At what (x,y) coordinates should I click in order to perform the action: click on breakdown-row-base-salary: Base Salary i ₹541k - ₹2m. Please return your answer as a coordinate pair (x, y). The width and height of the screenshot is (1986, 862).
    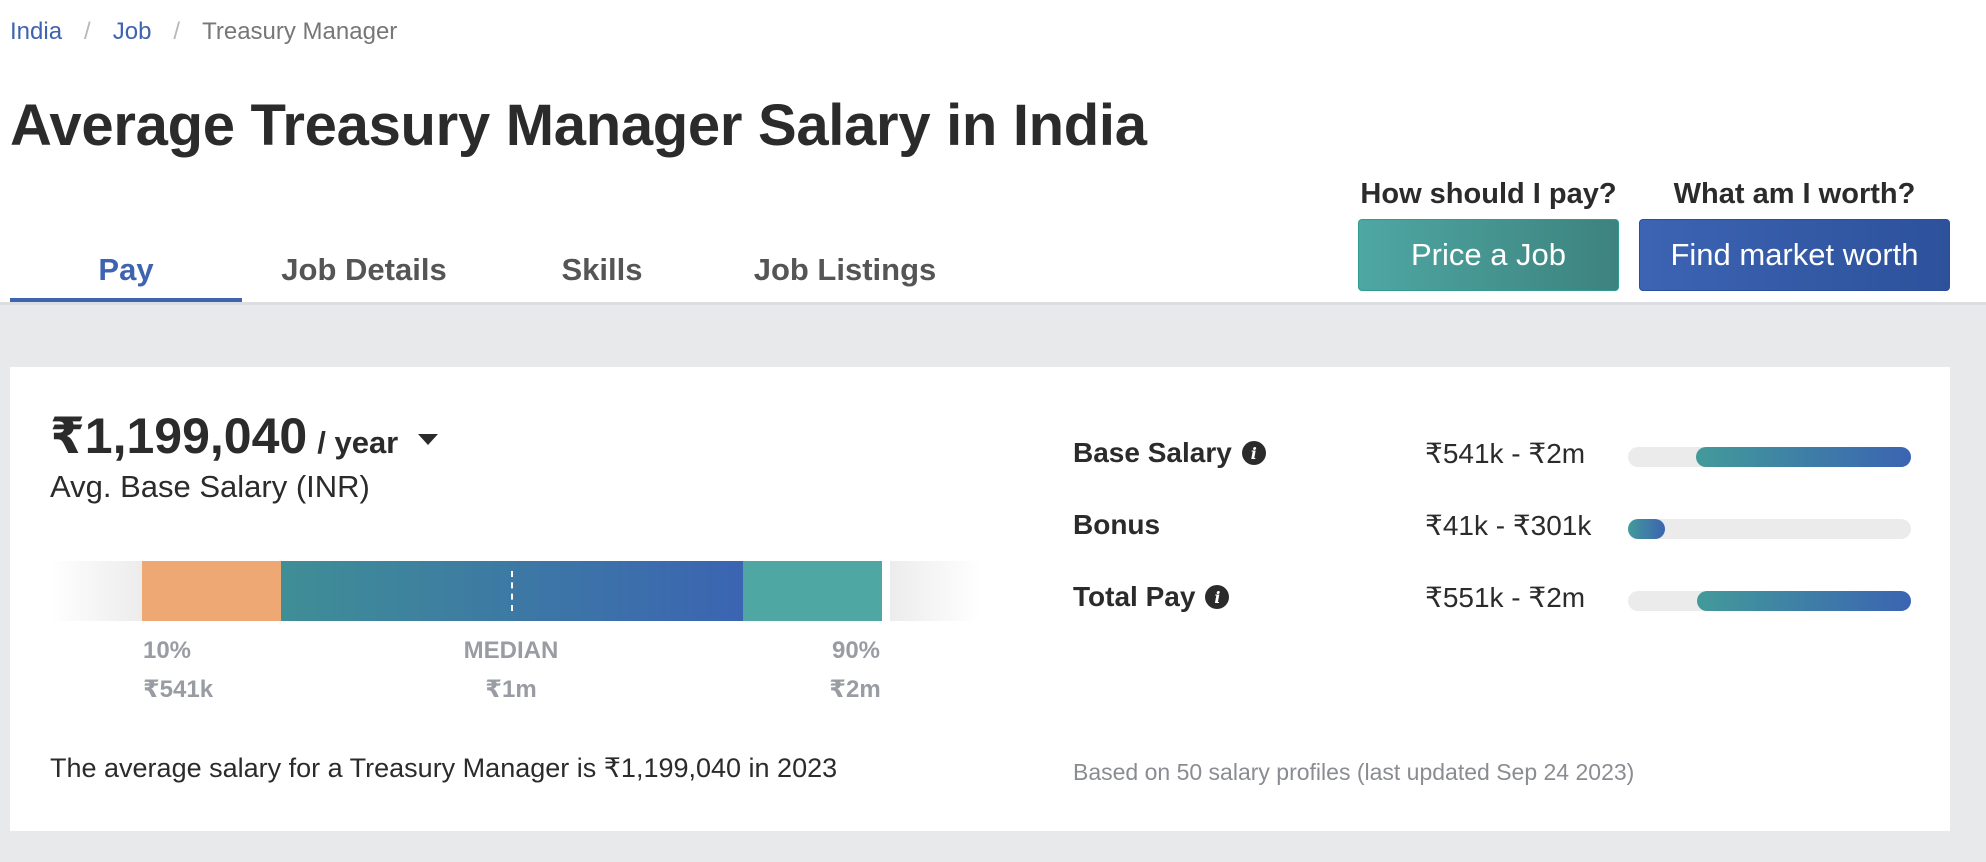
    Looking at the image, I should click on (1493, 457).